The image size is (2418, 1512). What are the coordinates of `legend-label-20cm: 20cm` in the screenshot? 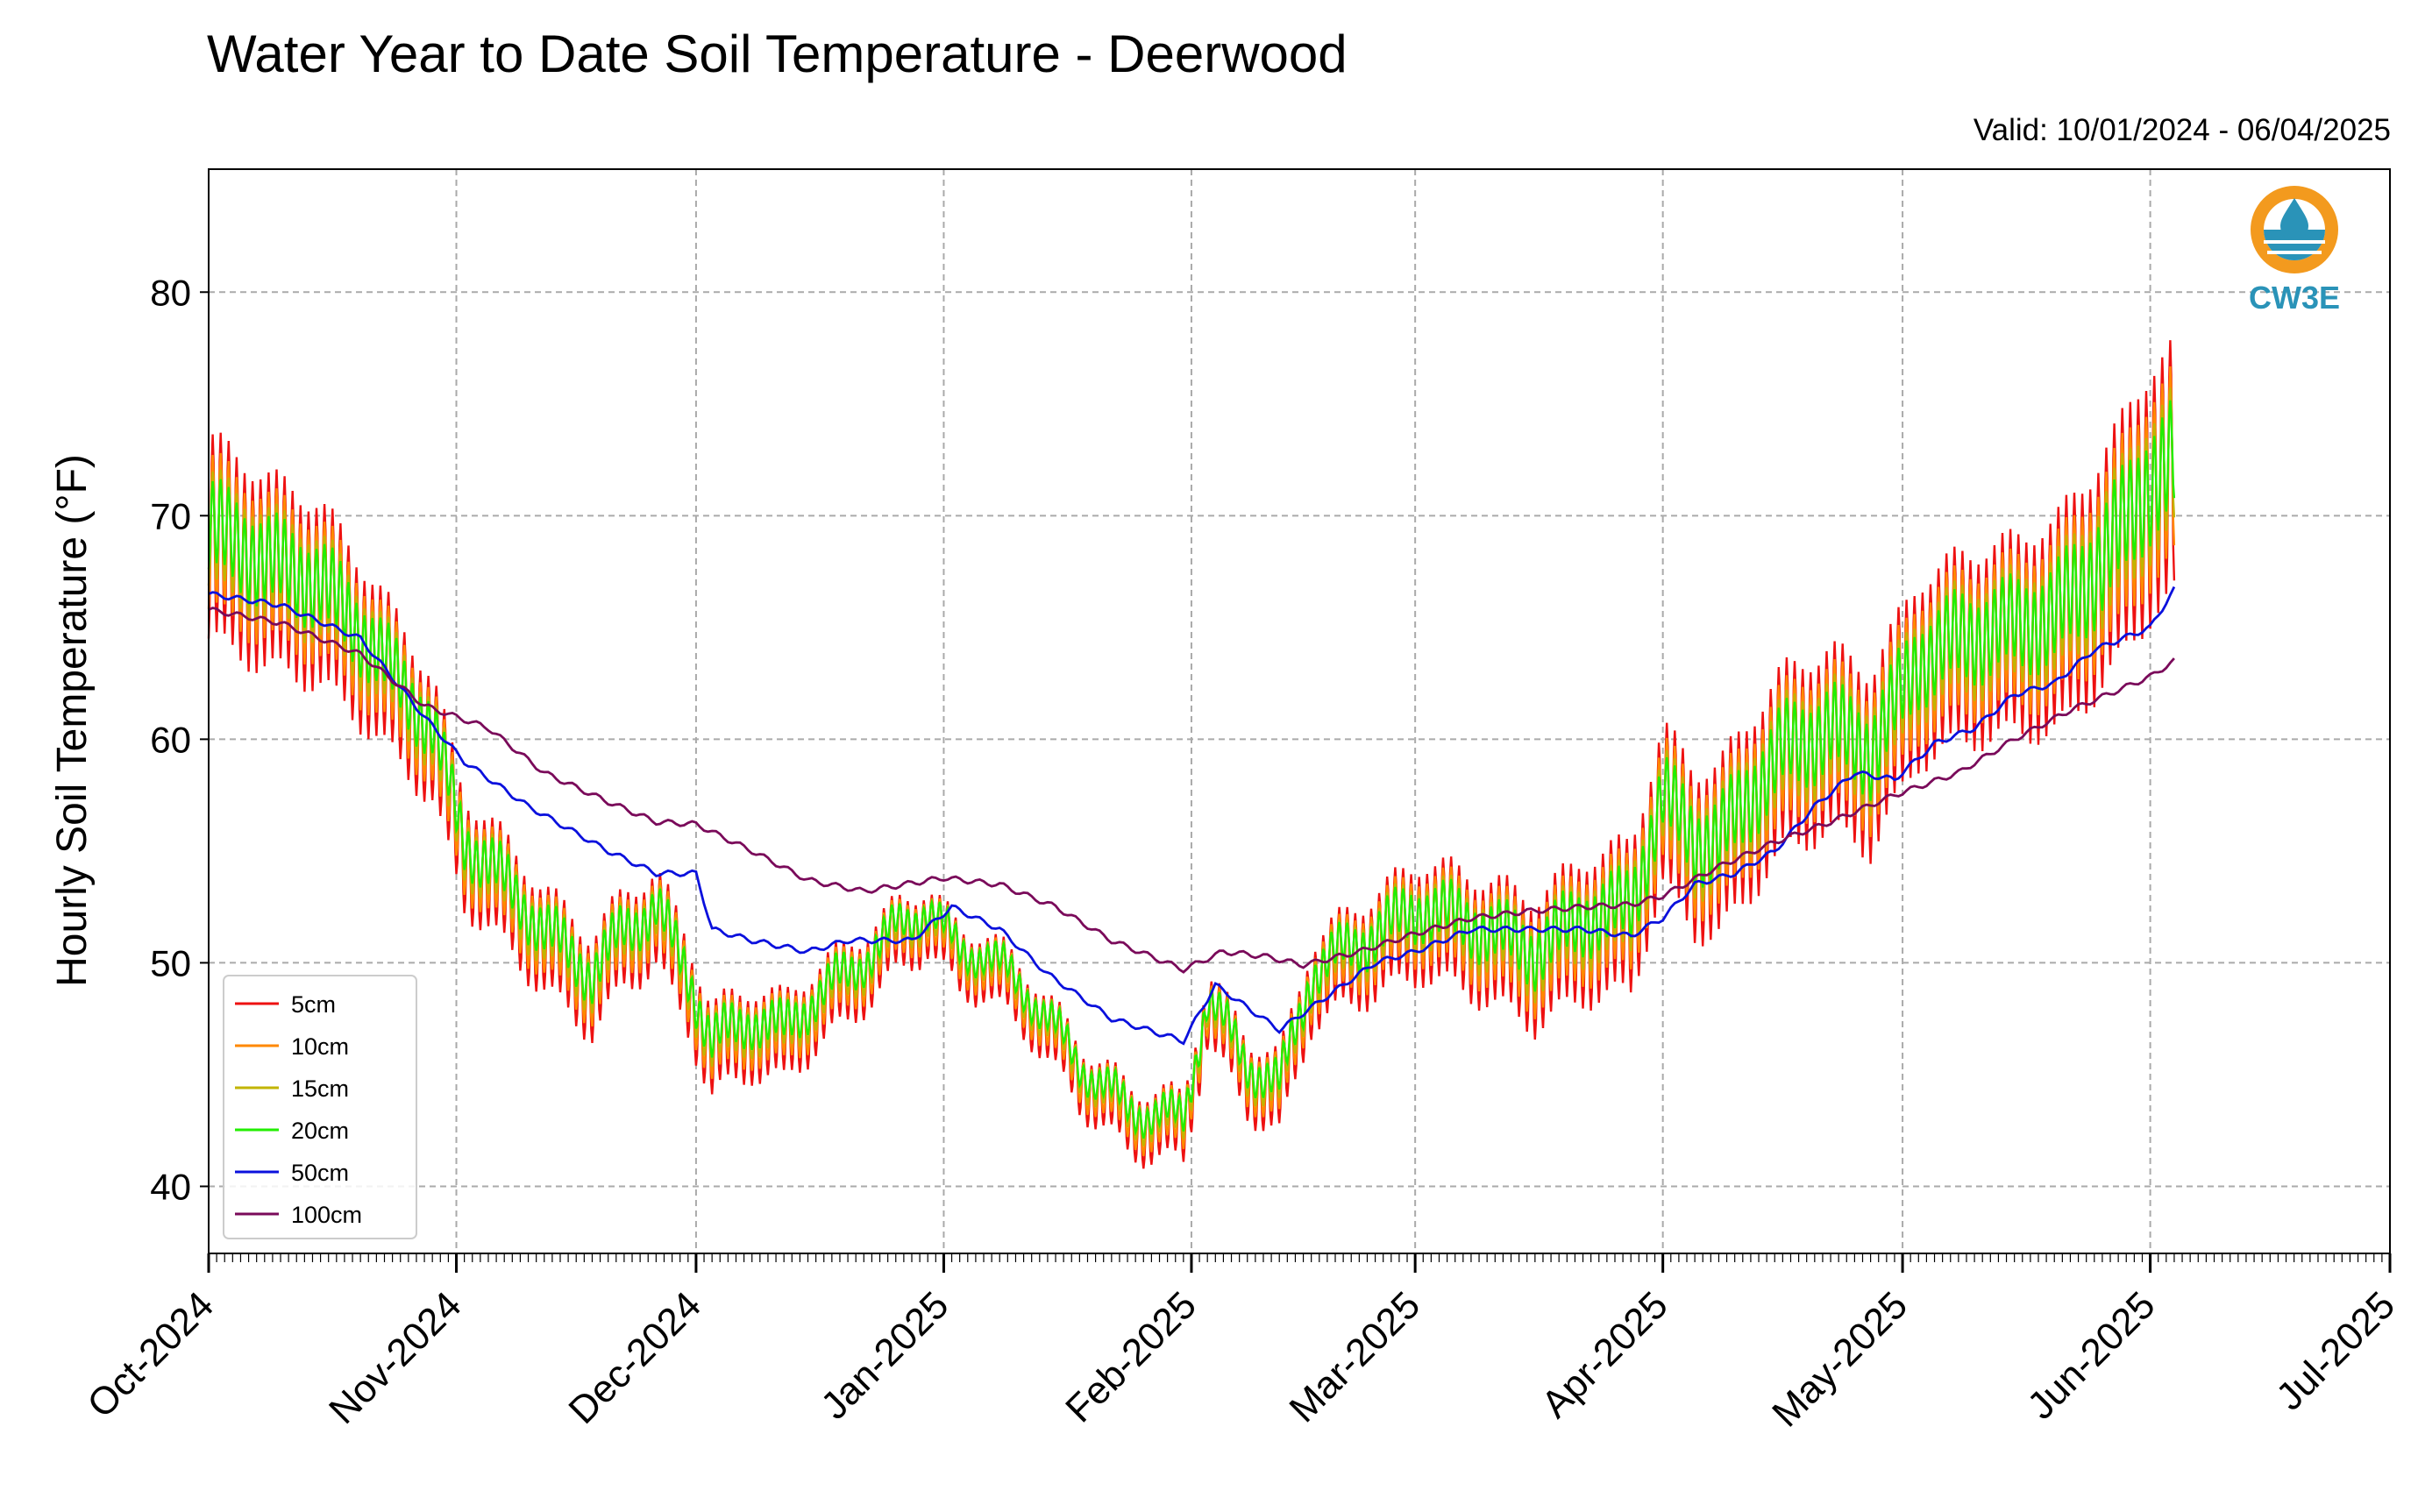 It's located at (320, 1131).